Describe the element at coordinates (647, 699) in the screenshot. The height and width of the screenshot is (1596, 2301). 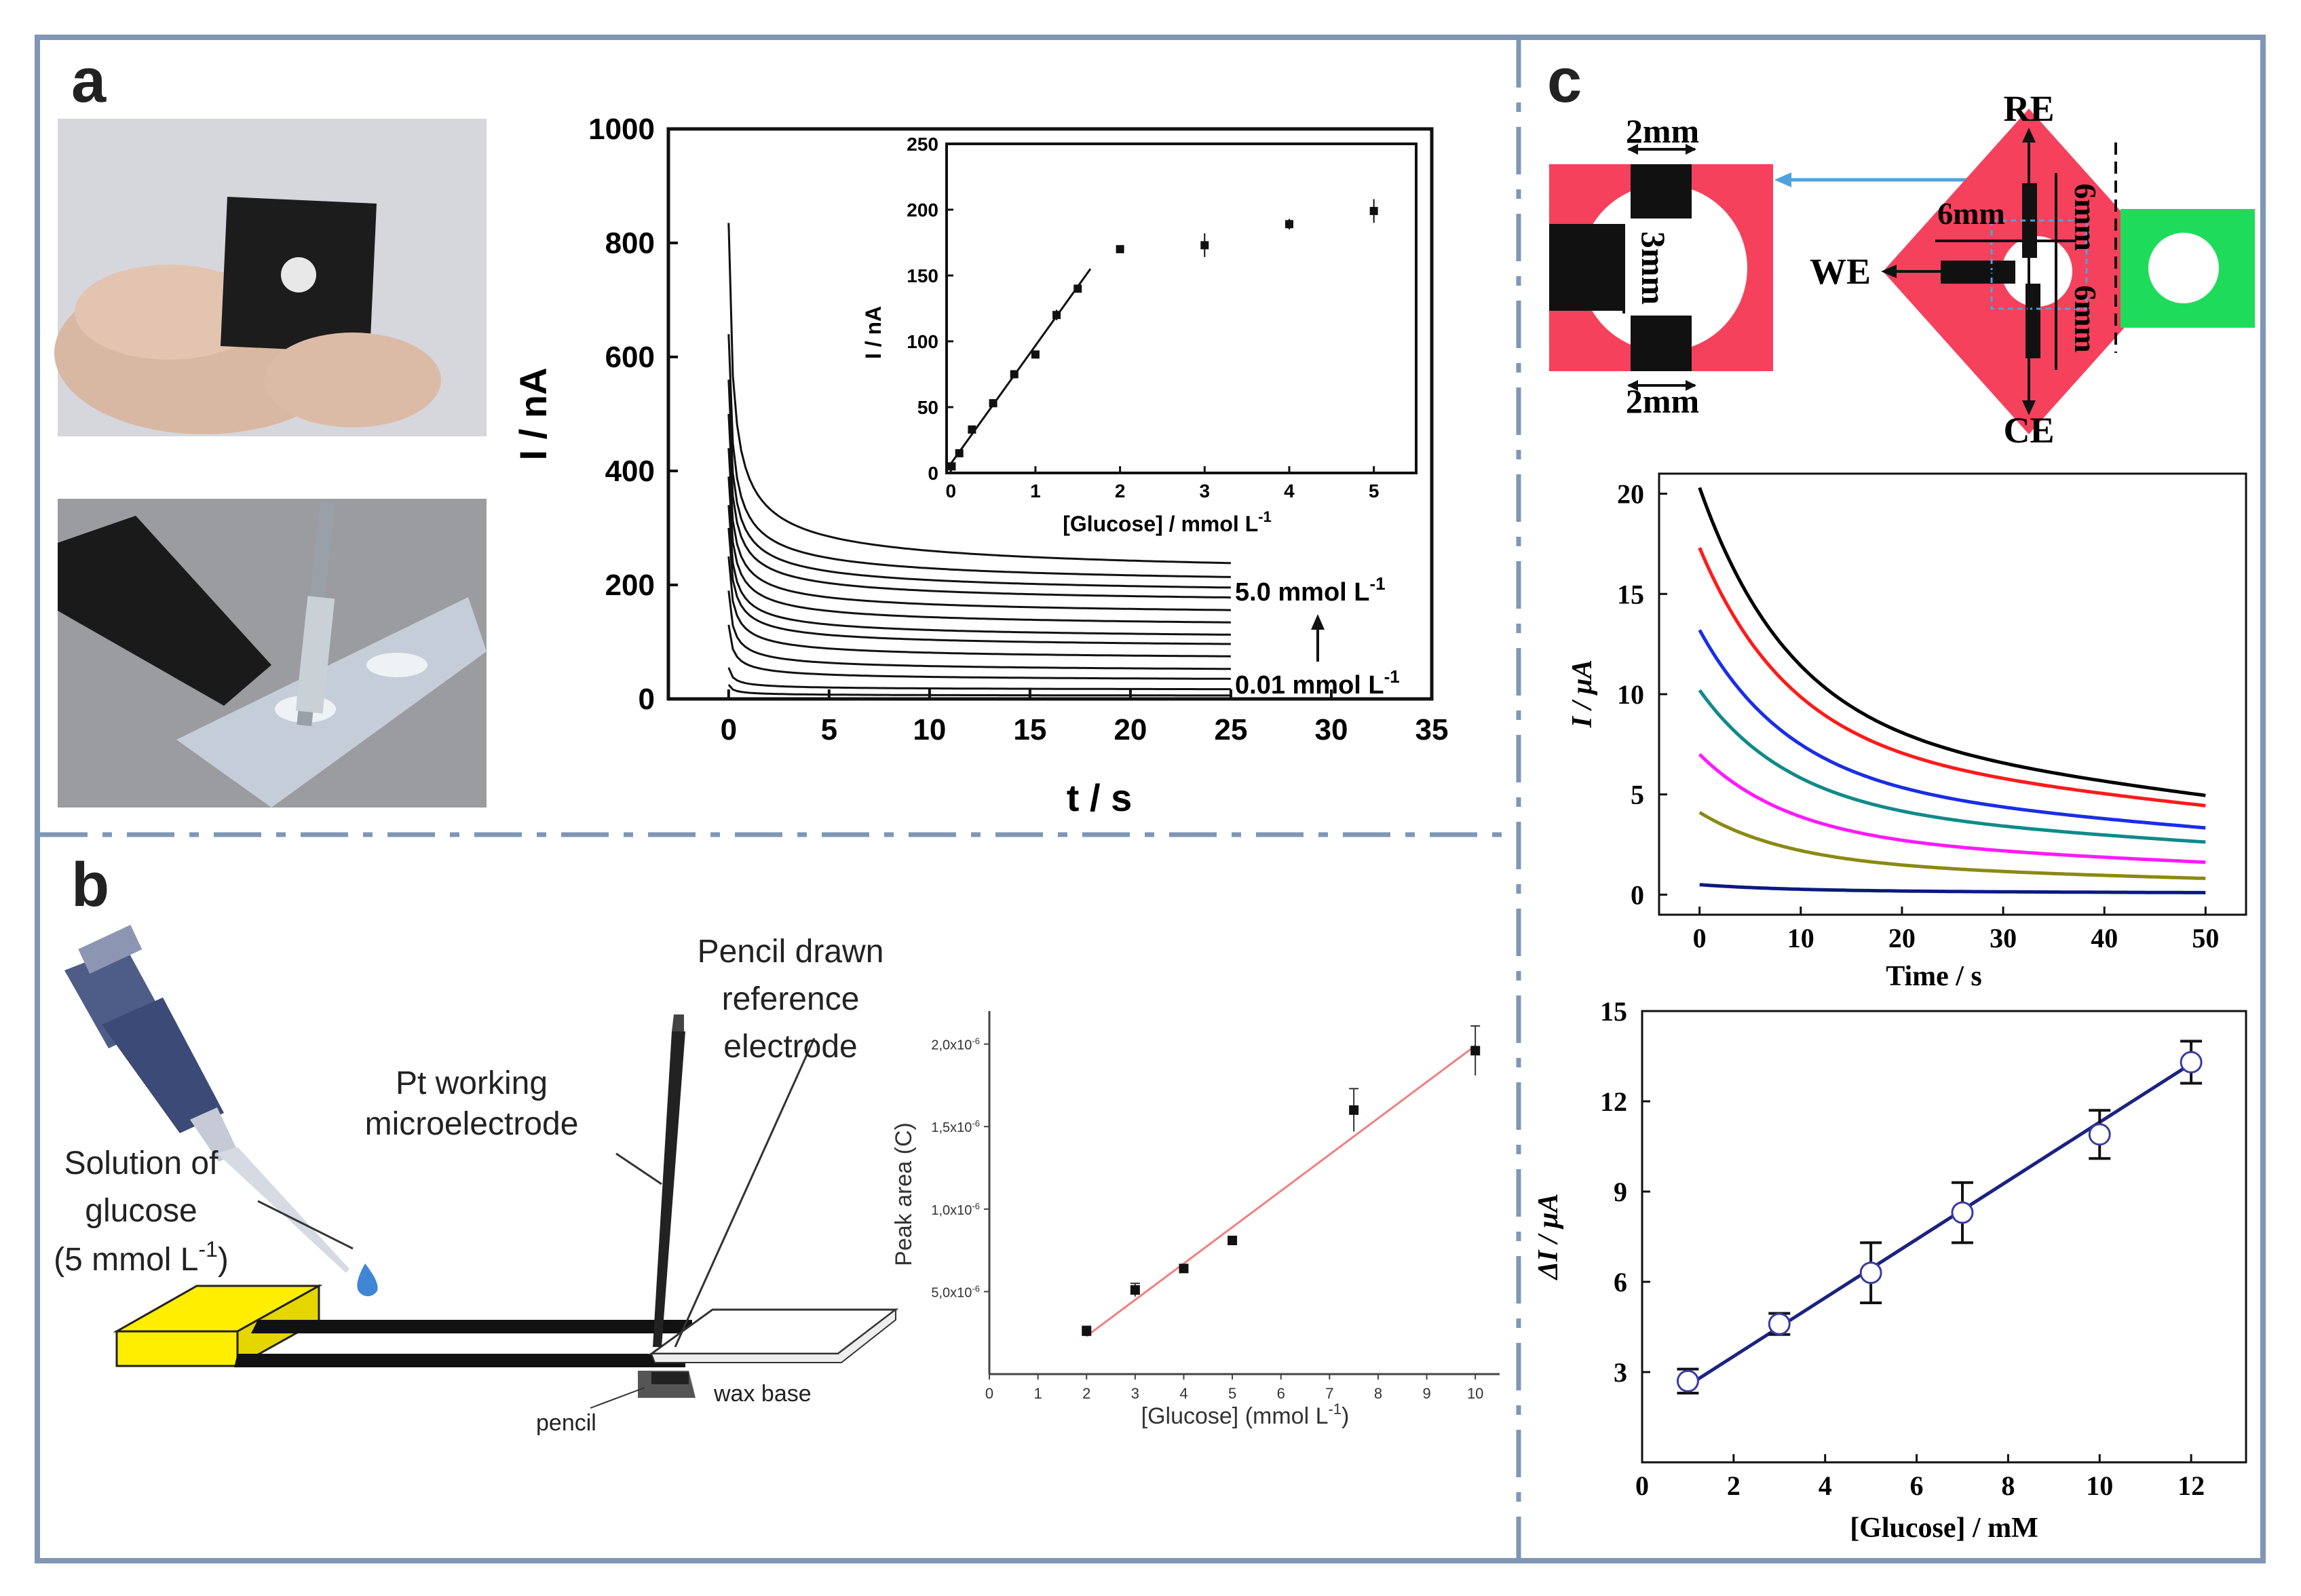
I see `y-tick-label: 0` at that location.